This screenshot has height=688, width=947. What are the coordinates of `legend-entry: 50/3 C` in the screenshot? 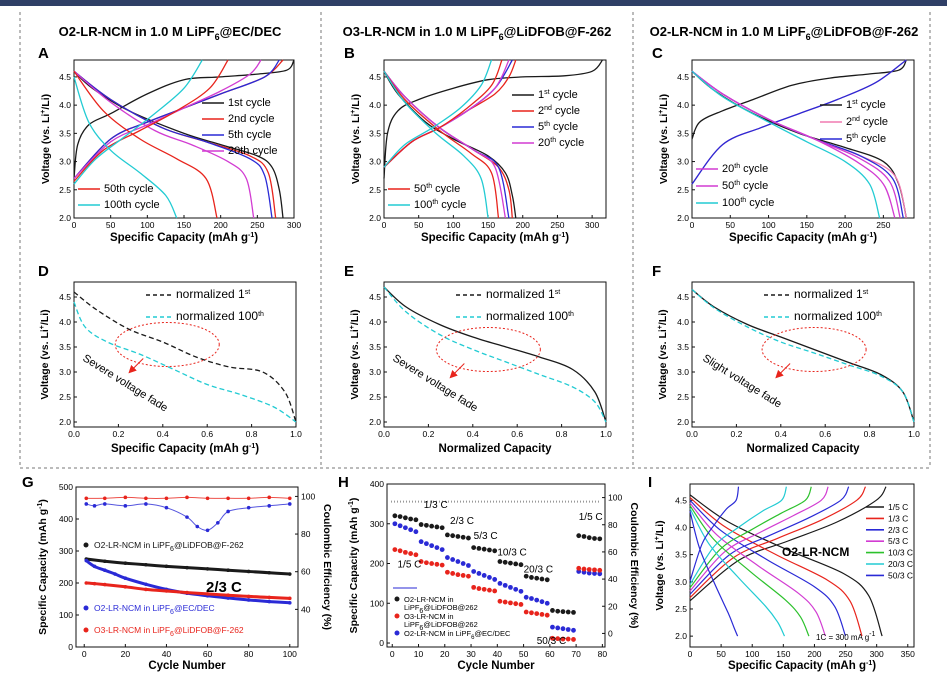 It's located at (900, 575).